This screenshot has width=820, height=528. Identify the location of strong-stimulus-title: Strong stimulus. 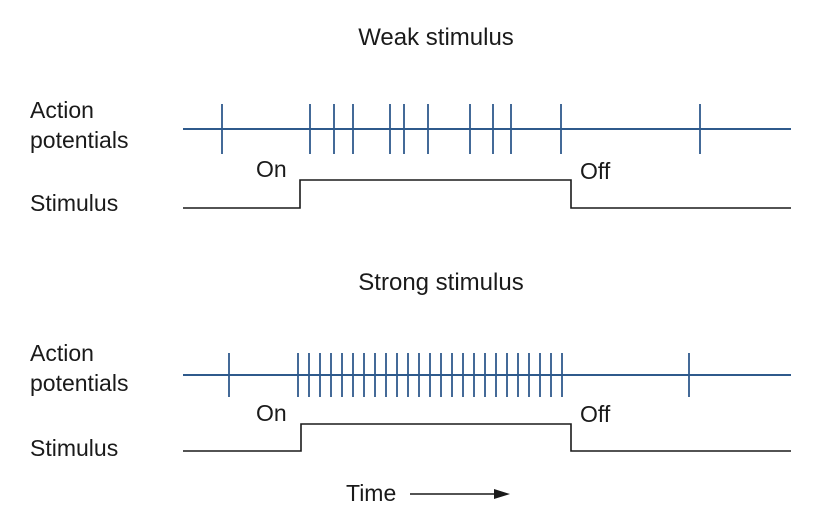
(440, 282).